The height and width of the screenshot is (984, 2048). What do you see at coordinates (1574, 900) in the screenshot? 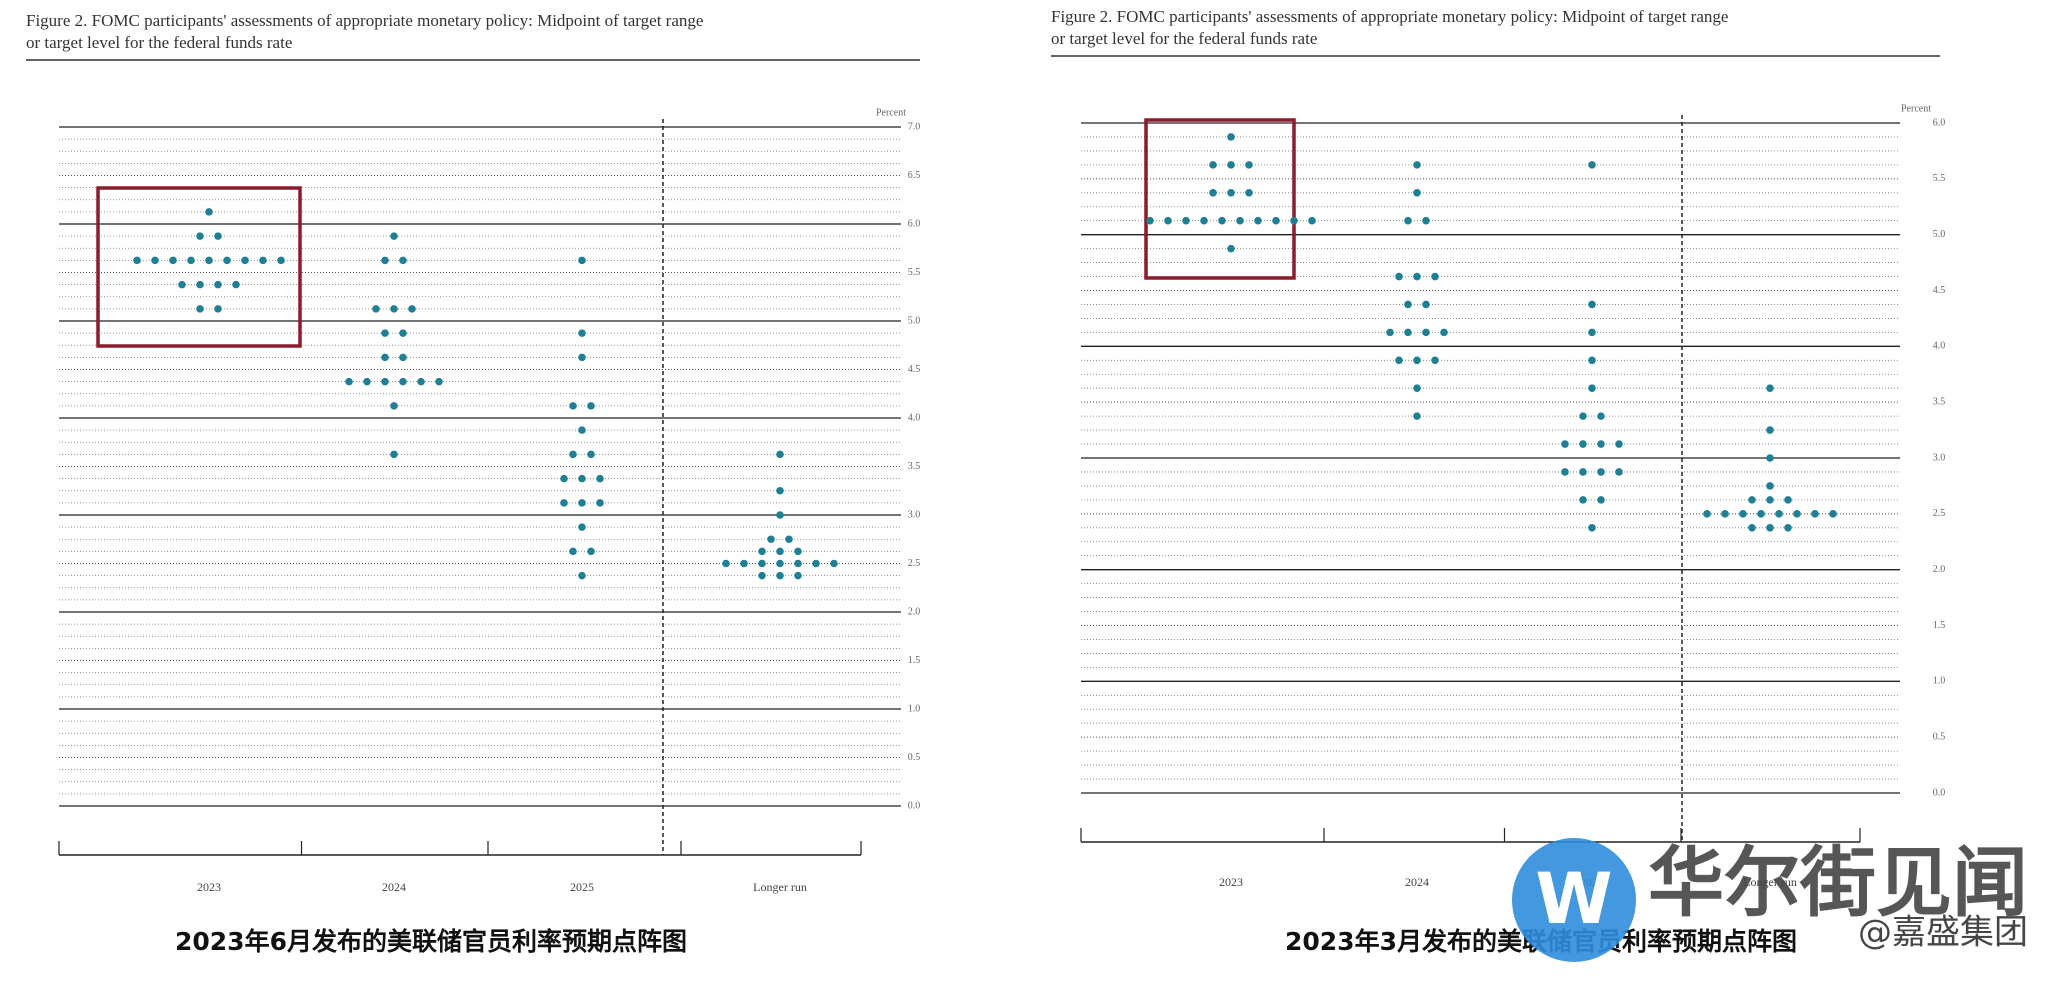
I see `watermark-logo` at bounding box center [1574, 900].